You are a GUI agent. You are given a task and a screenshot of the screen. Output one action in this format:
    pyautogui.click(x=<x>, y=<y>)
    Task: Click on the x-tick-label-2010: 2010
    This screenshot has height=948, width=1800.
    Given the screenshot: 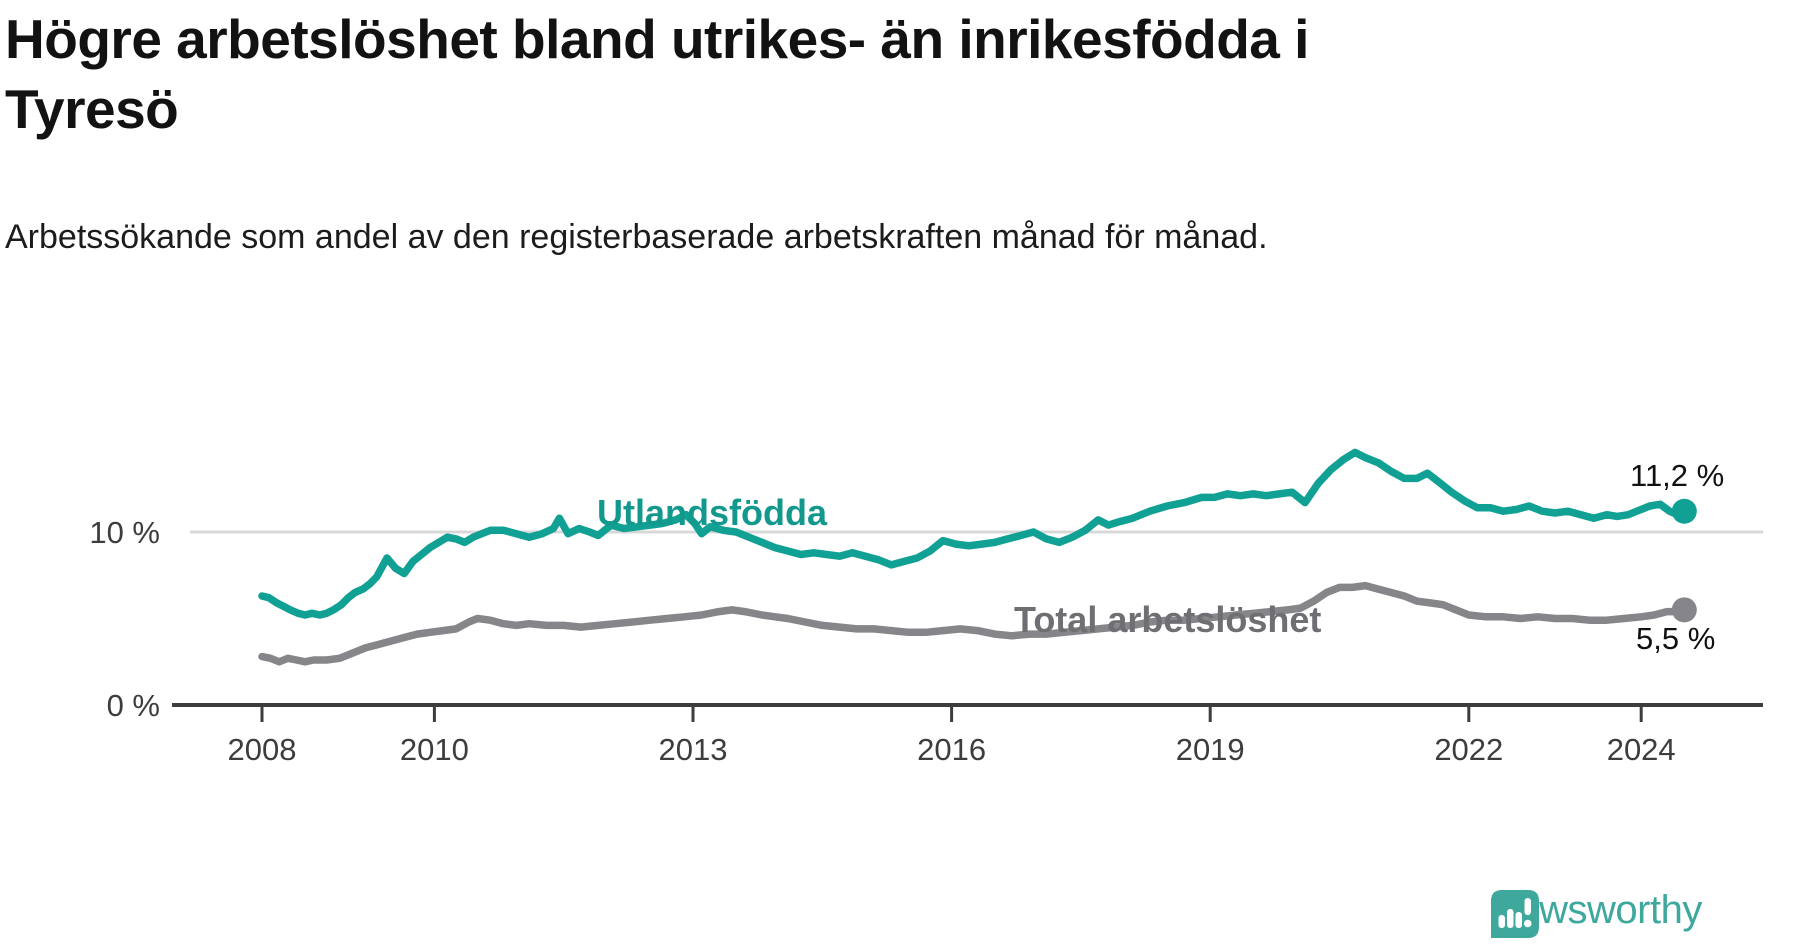 What is the action you would take?
    pyautogui.click(x=434, y=749)
    